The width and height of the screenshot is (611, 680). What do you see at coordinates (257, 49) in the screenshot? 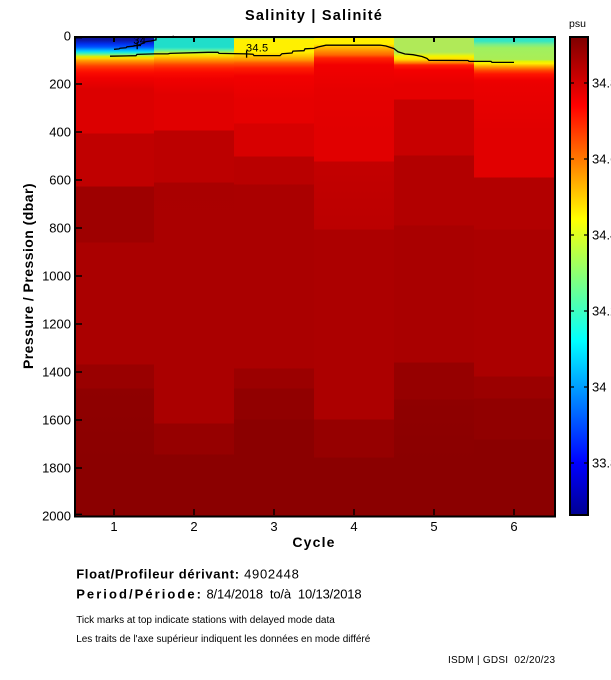
I see `svg-text: 34.5` at bounding box center [257, 49].